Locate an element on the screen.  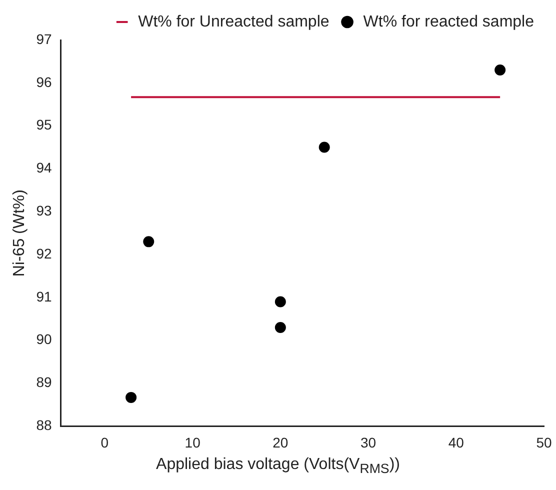
x-axis-title: Applied bias voltage (Volts(V$_{RMS}$)) is located at coordinates (278, 466).